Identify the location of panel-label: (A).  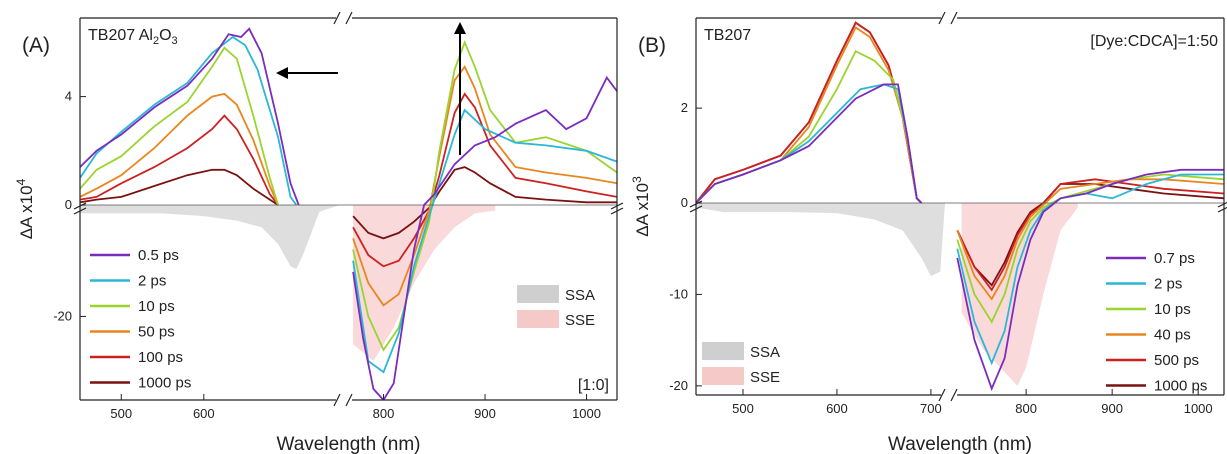
(36, 45).